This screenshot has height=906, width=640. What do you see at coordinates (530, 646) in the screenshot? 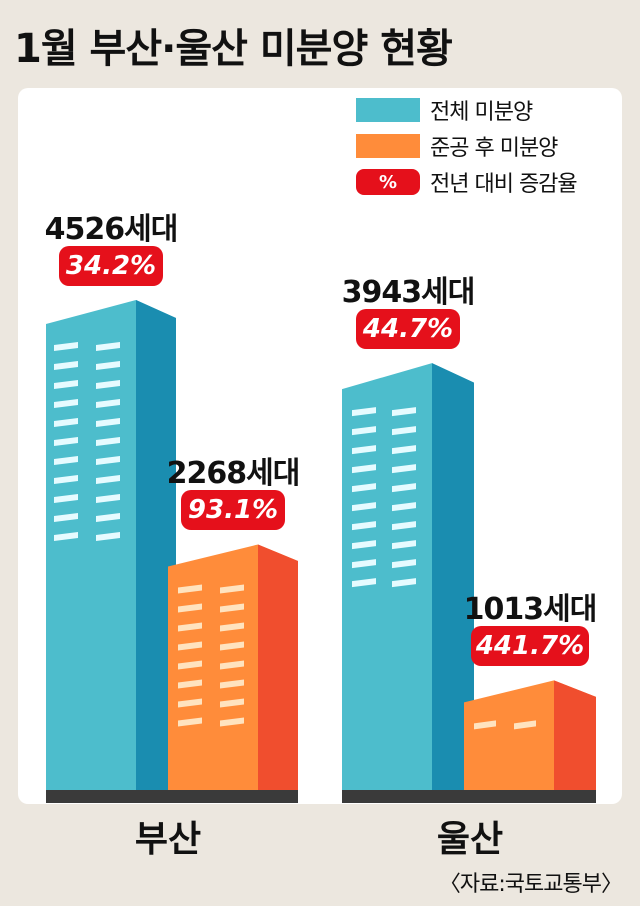
I see `pct-badge-completed-ulsan: 441.7%` at bounding box center [530, 646].